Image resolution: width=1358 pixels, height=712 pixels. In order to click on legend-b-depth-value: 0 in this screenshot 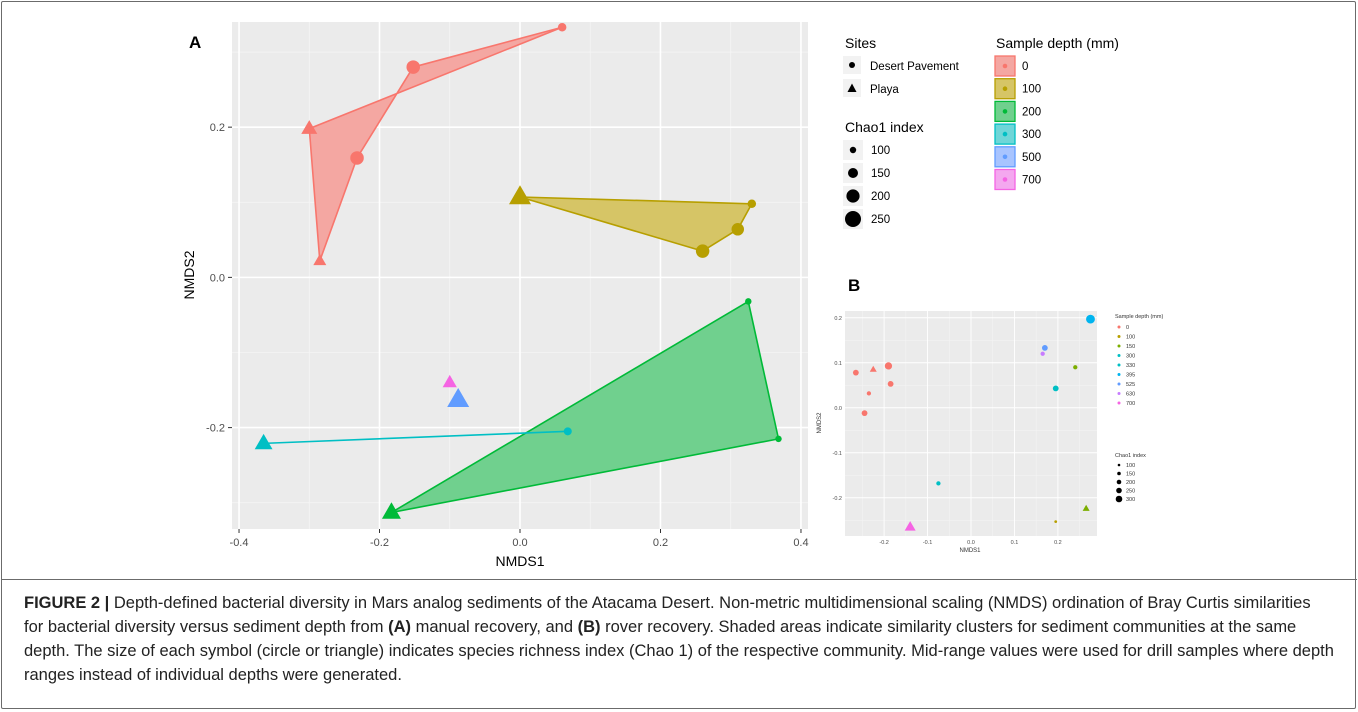, I will do `click(1127, 328)`.